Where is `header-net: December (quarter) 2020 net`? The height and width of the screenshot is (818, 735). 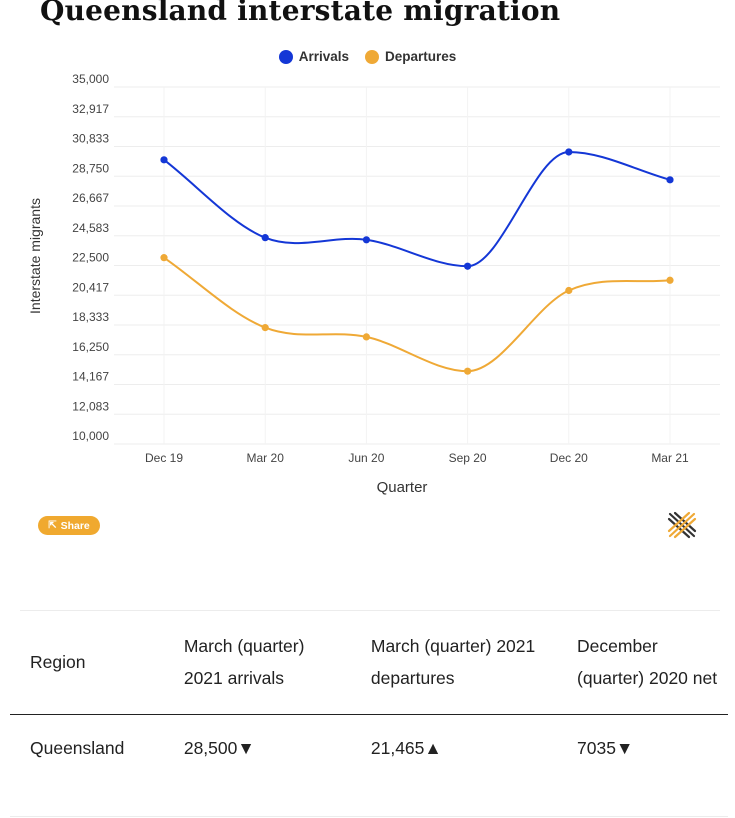
header-net: December (quarter) 2020 net is located at coordinates (642, 662).